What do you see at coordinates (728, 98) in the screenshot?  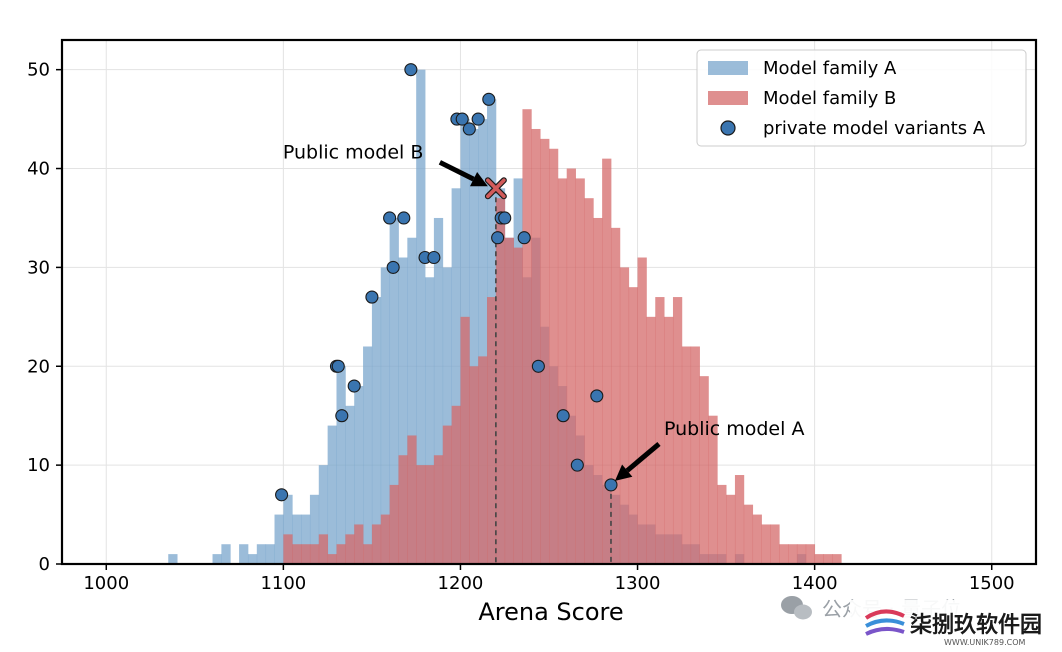 I see `legend-swatch-family-b` at bounding box center [728, 98].